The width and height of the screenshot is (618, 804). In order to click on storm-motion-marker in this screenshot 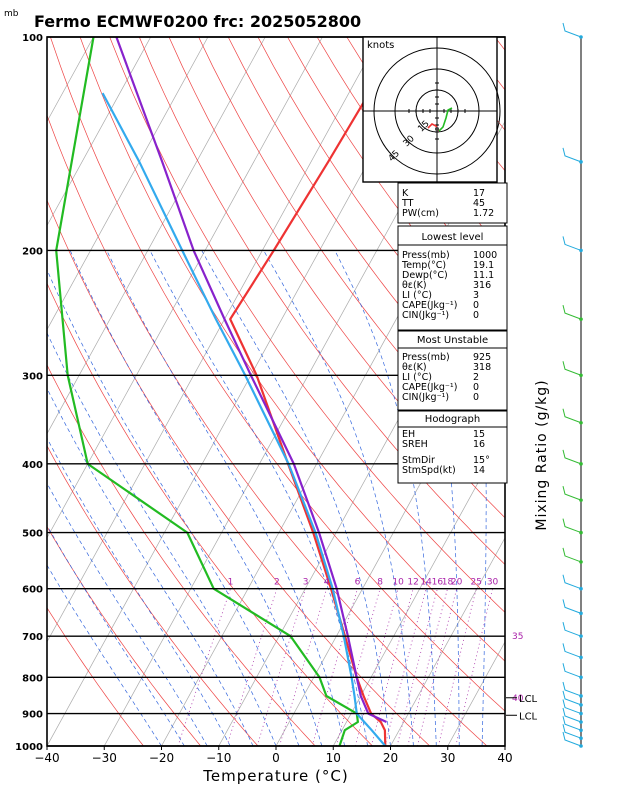, I will do `click(437, 129)`.